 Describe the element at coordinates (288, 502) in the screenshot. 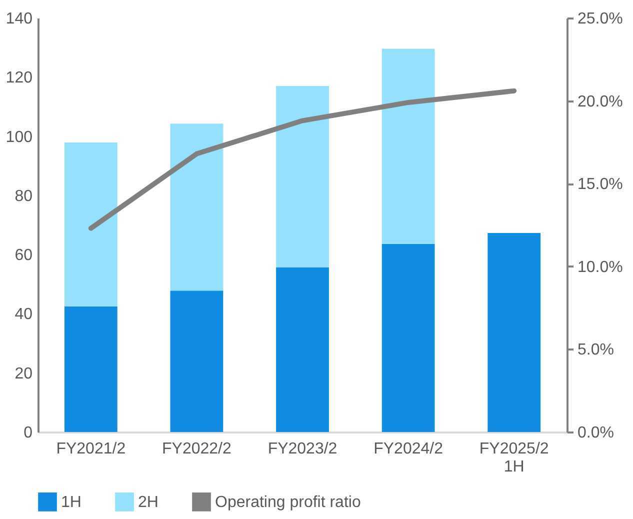

I see `legend-label: Operating profit ratio` at that location.